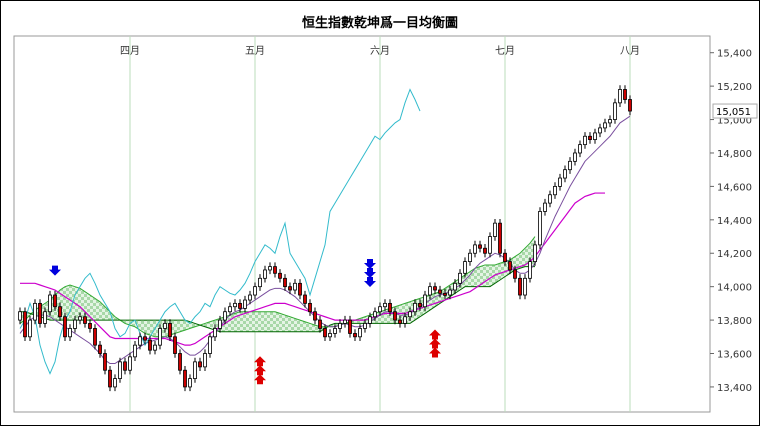  Describe the element at coordinates (734, 187) in the screenshot. I see `y-tick-label: 14,600` at that location.